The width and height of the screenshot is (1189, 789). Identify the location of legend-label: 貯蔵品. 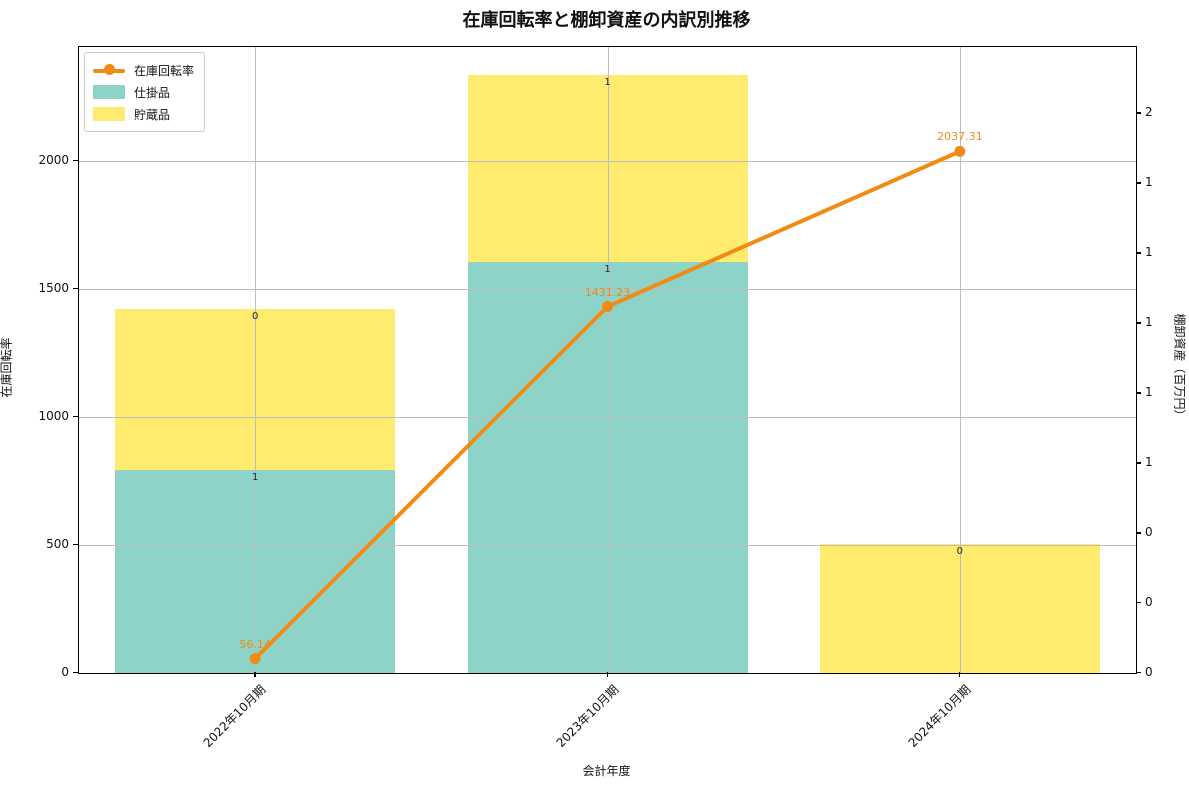
(152, 114).